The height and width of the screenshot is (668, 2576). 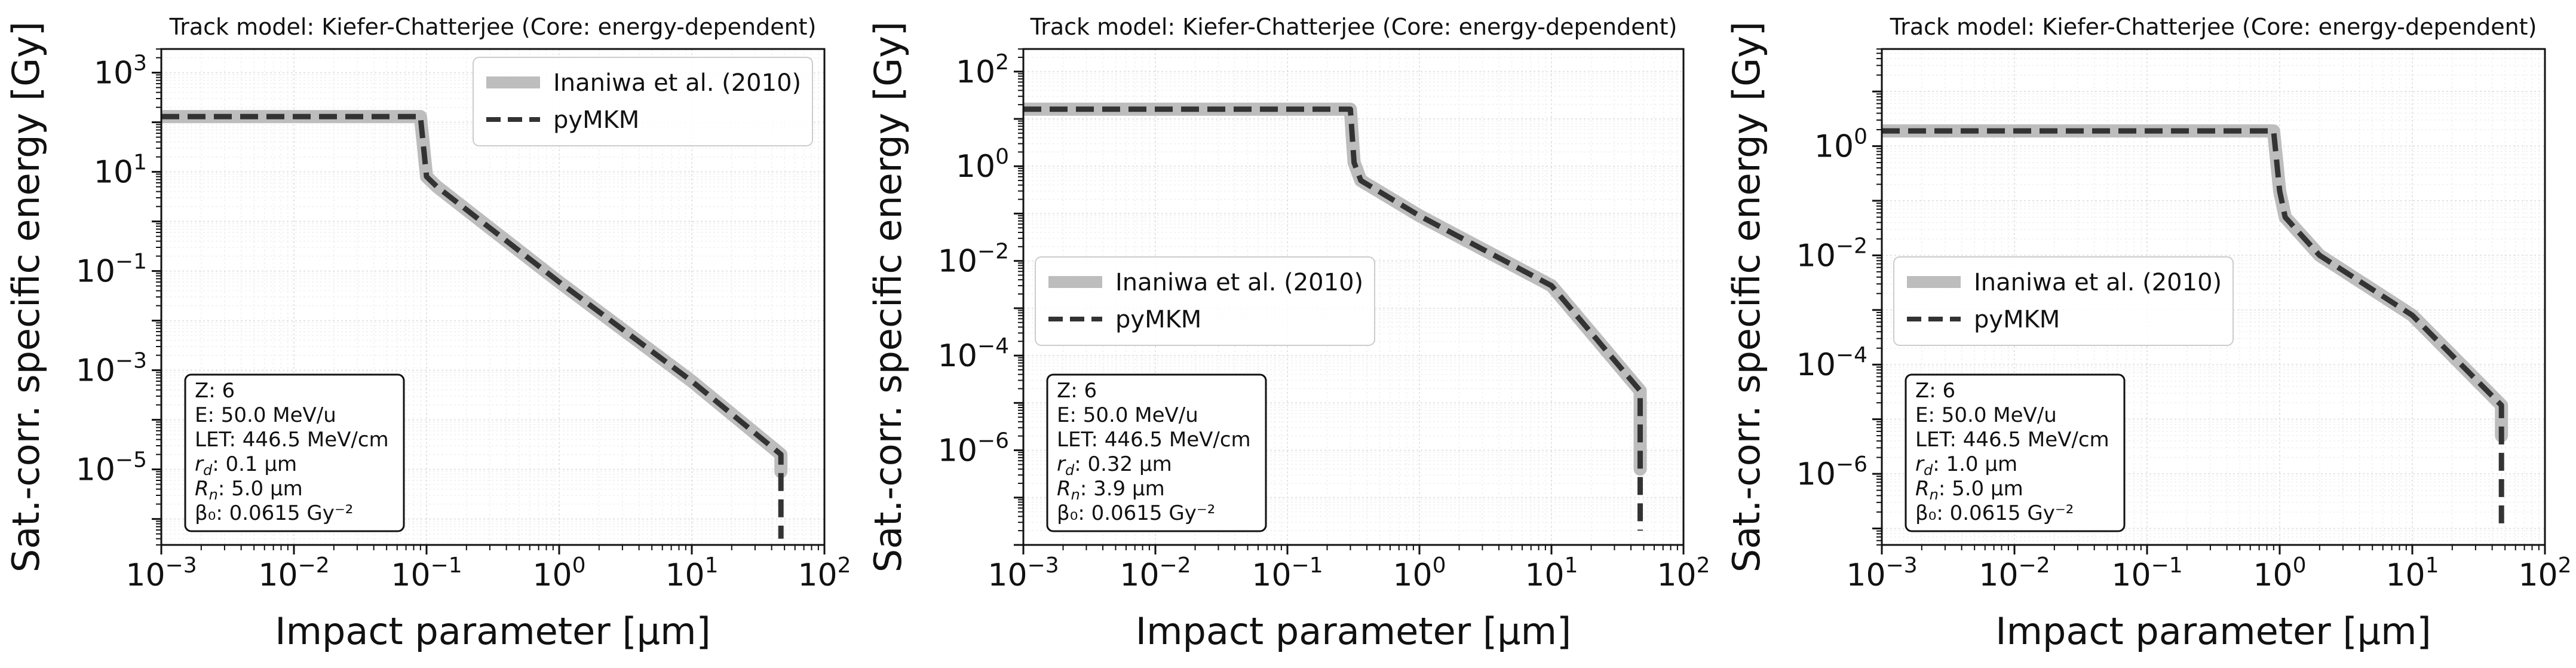 What do you see at coordinates (1111, 490) in the screenshot?
I see `annotation-line: Rn: 3.9 μm` at bounding box center [1111, 490].